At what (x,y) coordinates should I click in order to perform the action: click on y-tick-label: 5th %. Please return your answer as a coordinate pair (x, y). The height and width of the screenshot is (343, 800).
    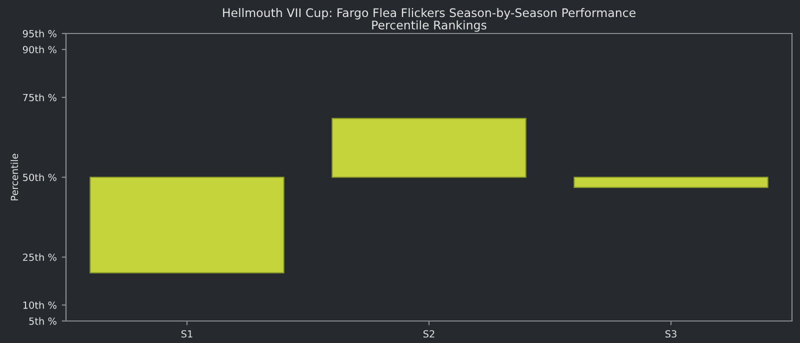
    Looking at the image, I should click on (42, 321).